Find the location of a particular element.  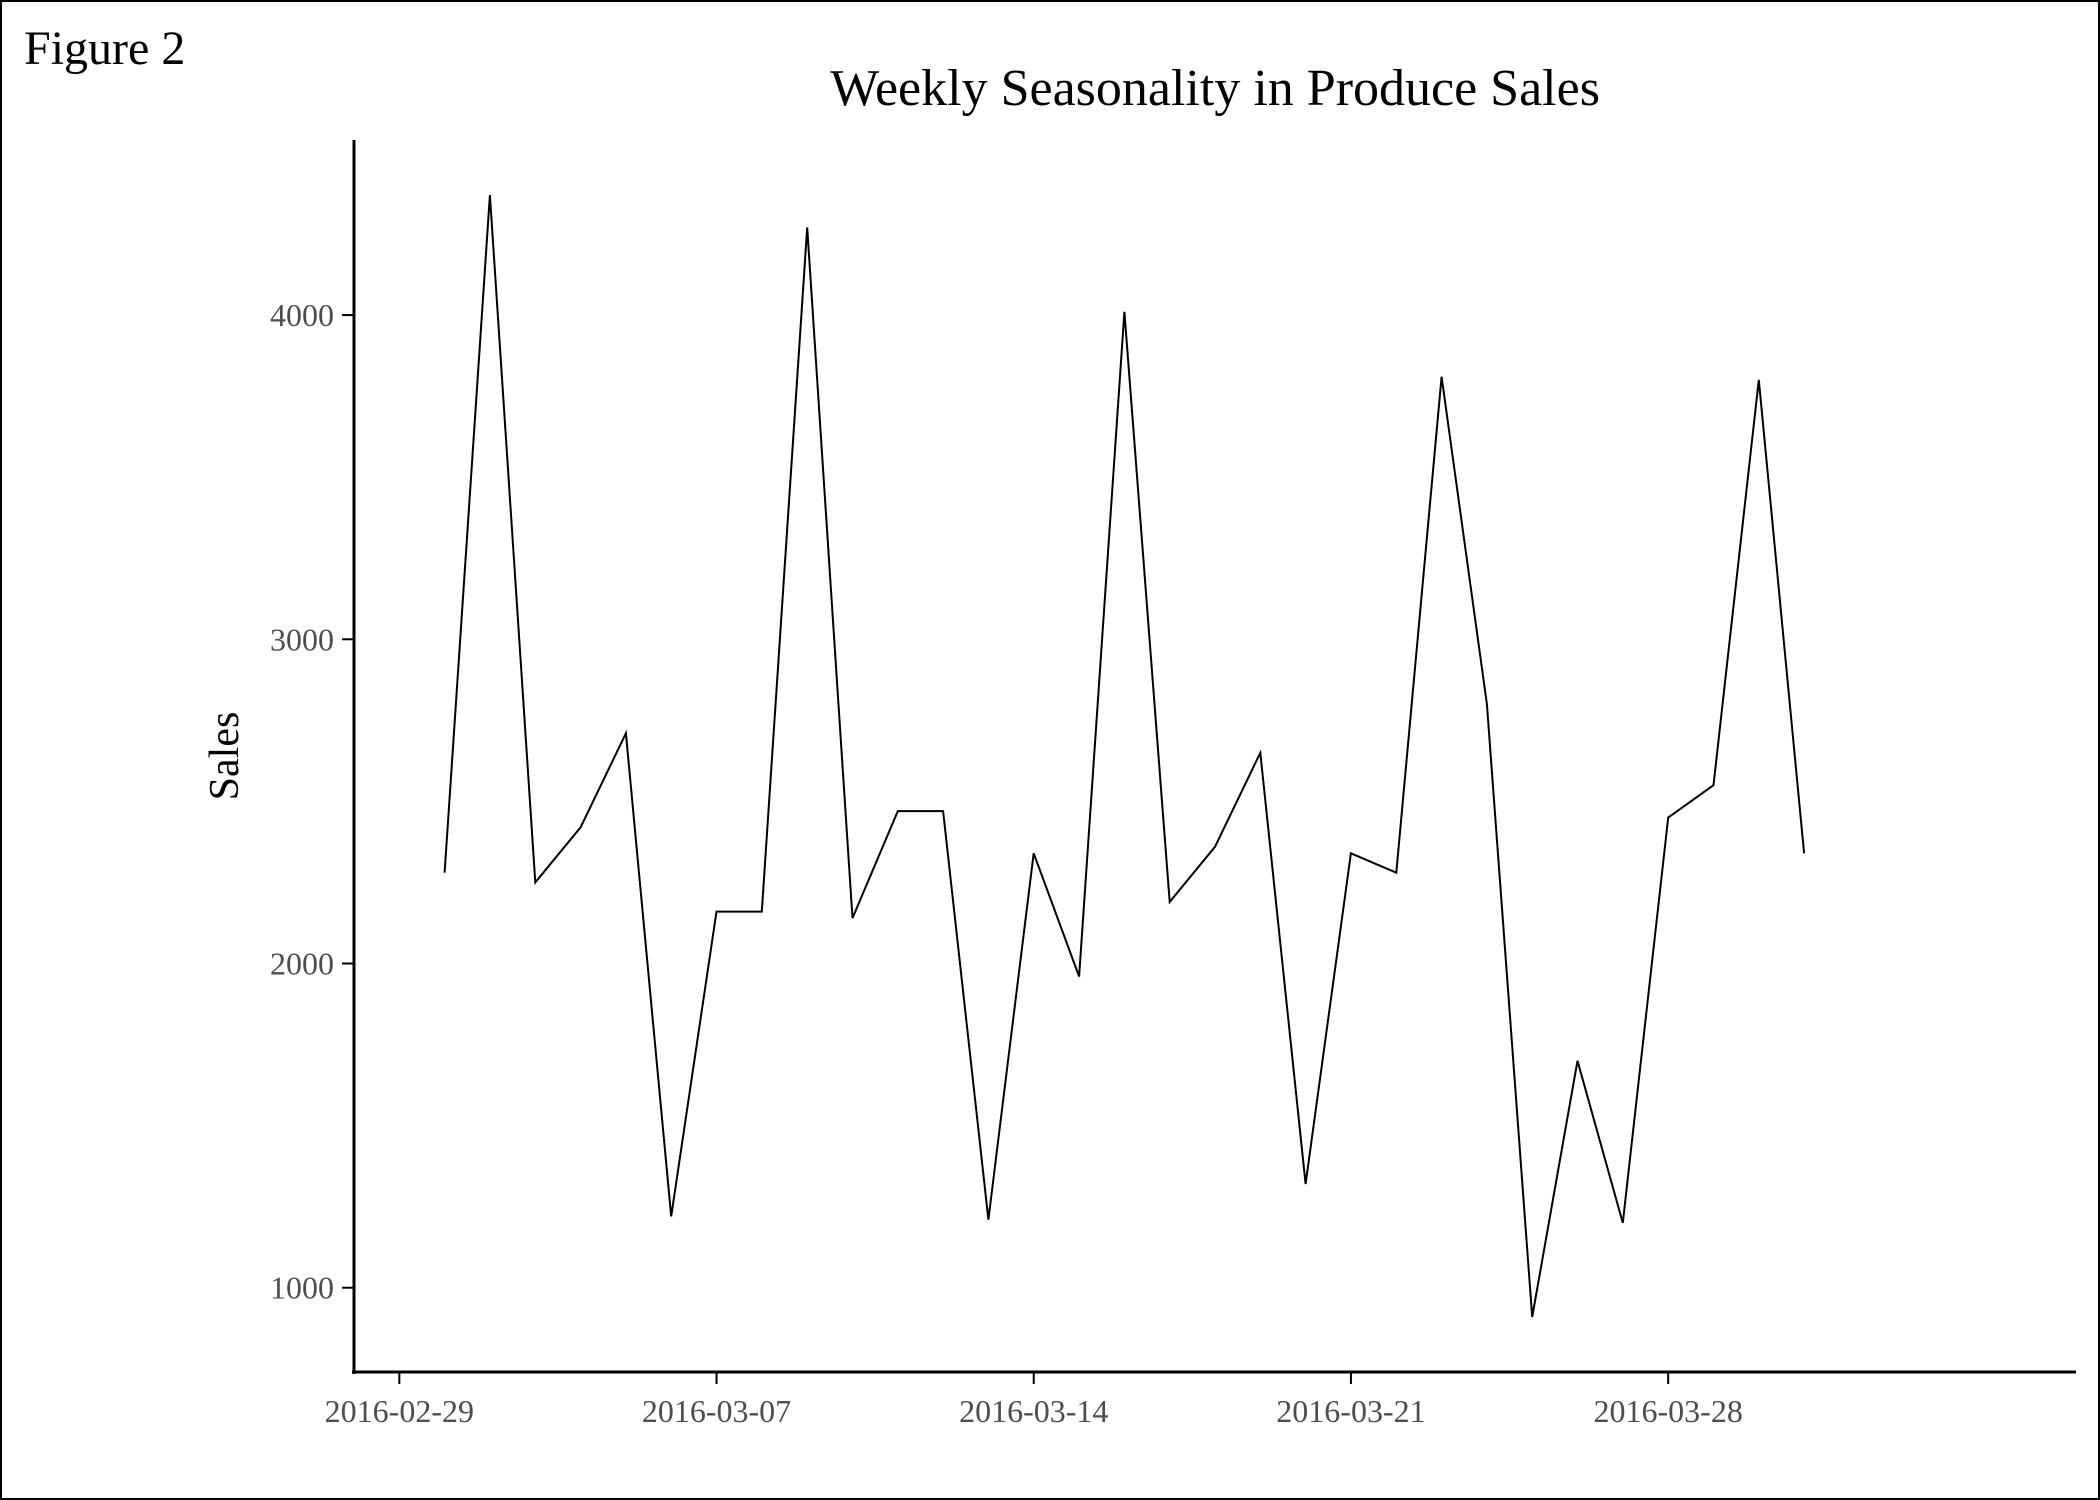

x-tick-label: 2016-03-07 is located at coordinates (716, 1411).